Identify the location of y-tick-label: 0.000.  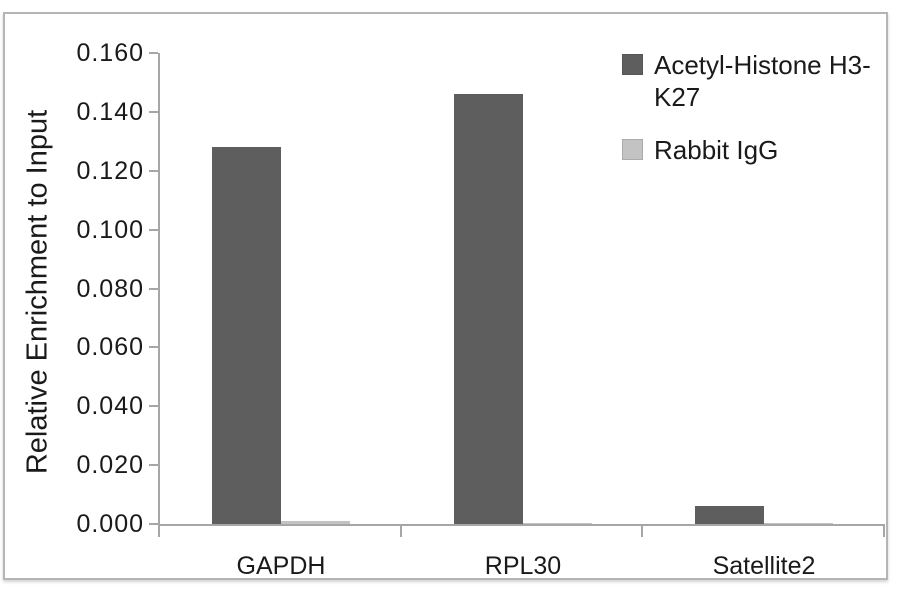
(110, 524).